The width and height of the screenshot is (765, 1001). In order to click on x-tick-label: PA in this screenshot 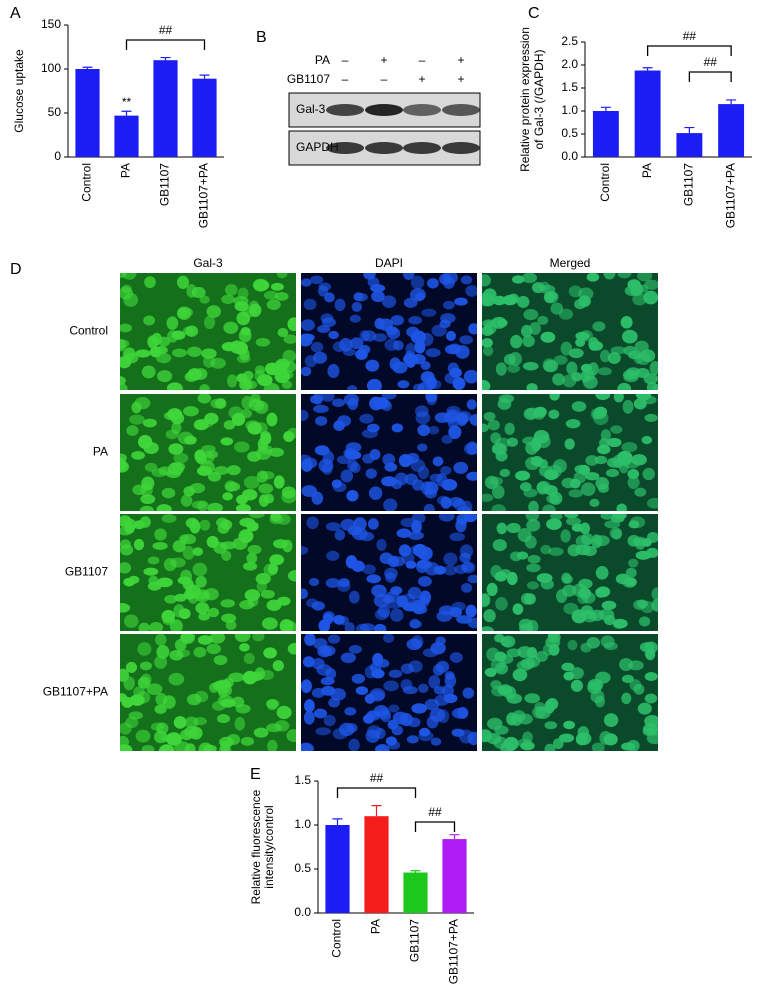, I will do `click(126, 170)`.